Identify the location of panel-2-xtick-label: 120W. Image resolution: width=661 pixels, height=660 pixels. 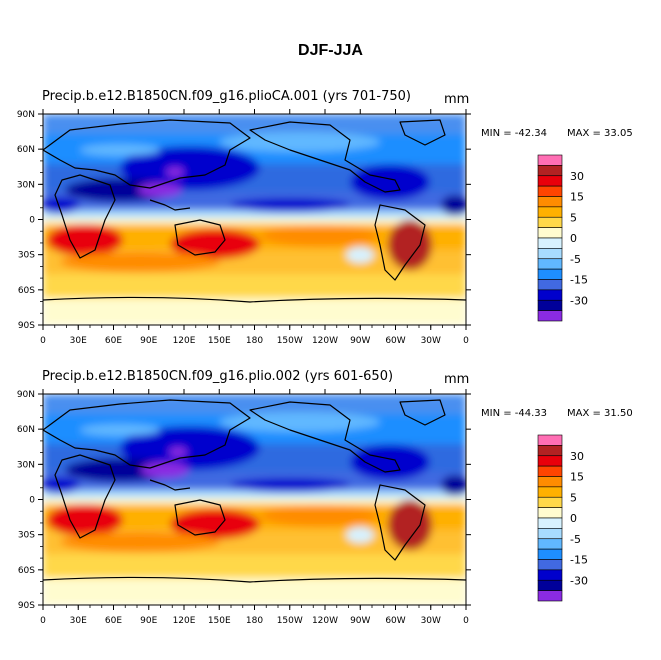
(325, 621).